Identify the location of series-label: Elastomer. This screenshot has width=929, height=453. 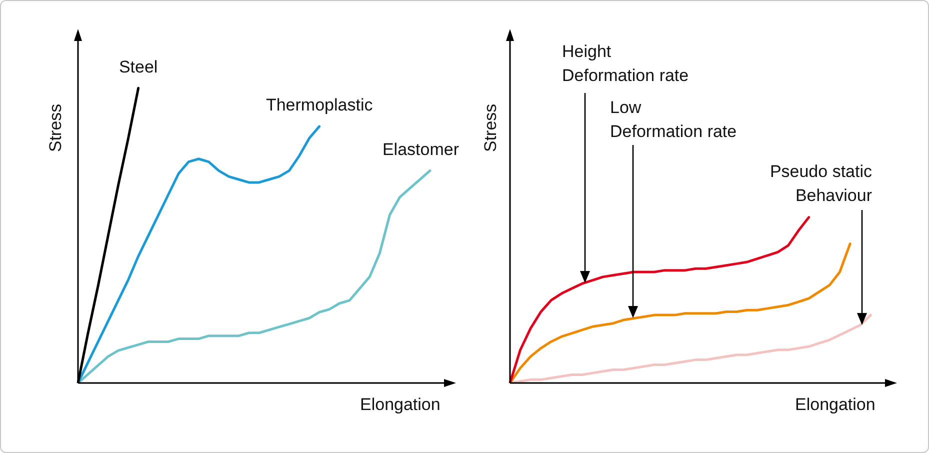
(421, 149).